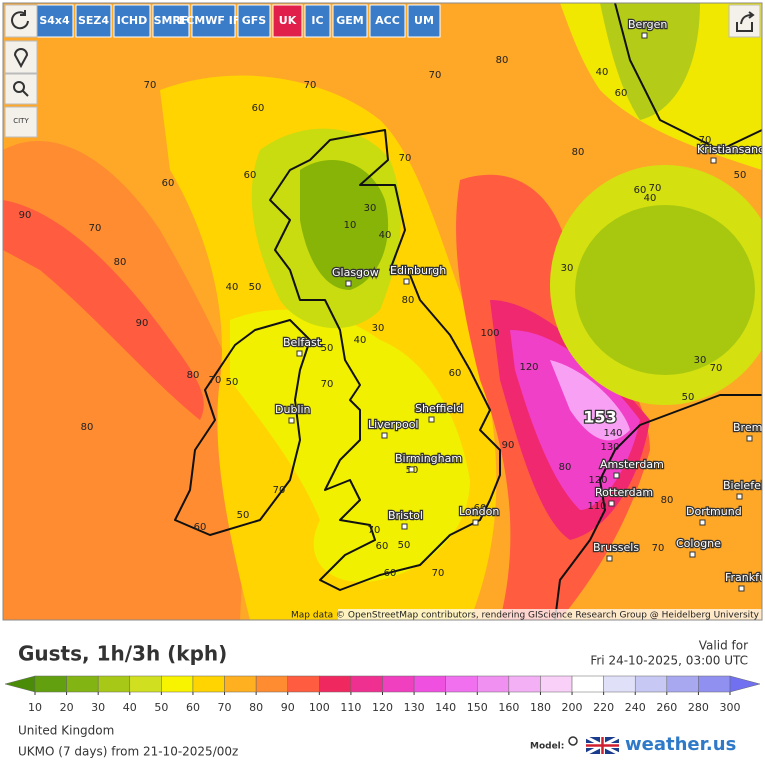 This screenshot has height=763, width=765. I want to click on colorbar-tick-label: 280, so click(698, 707).